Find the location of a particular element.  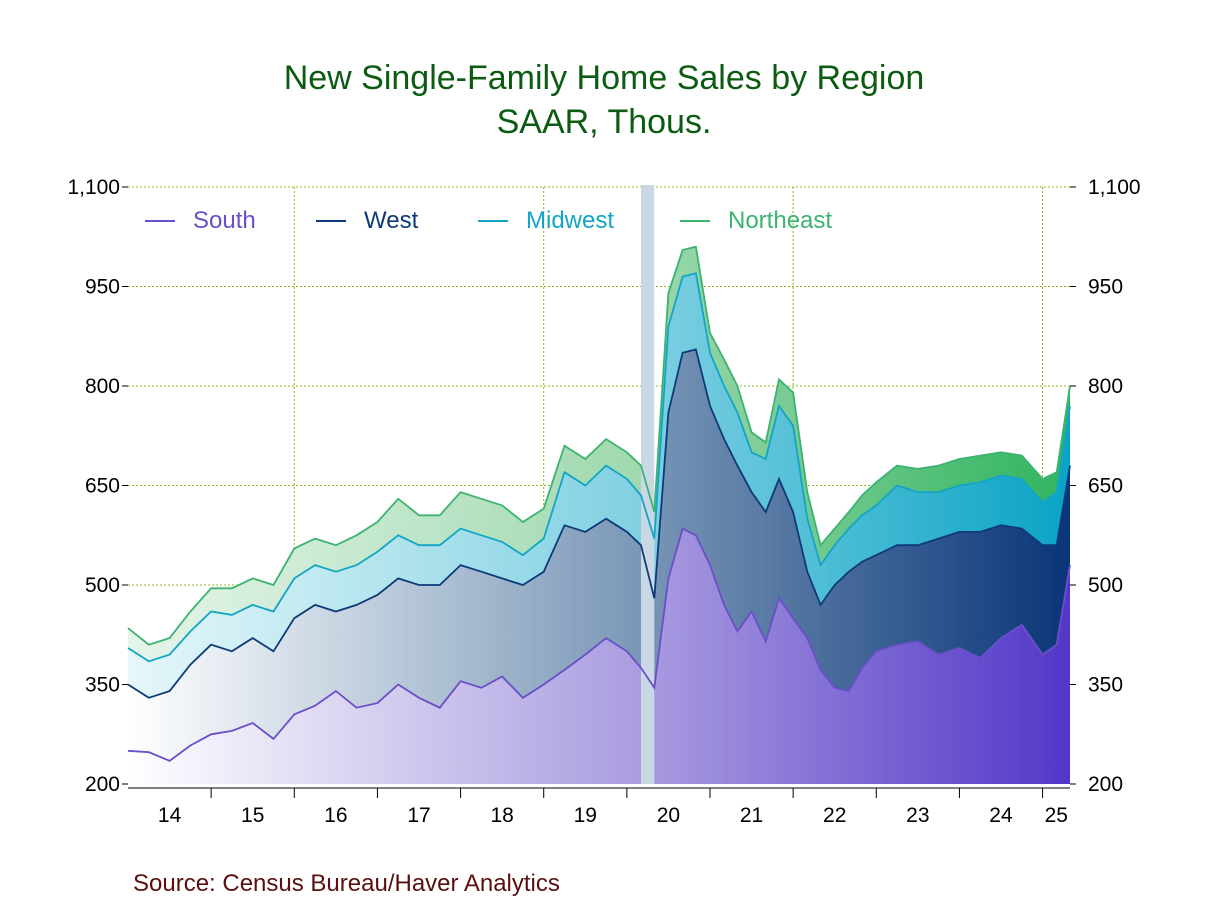

legend-label-south: South is located at coordinates (224, 220).